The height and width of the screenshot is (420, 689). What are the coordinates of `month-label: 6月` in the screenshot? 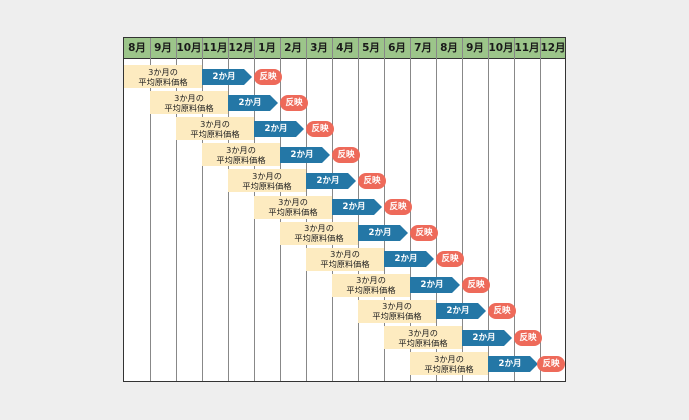 It's located at (397, 48).